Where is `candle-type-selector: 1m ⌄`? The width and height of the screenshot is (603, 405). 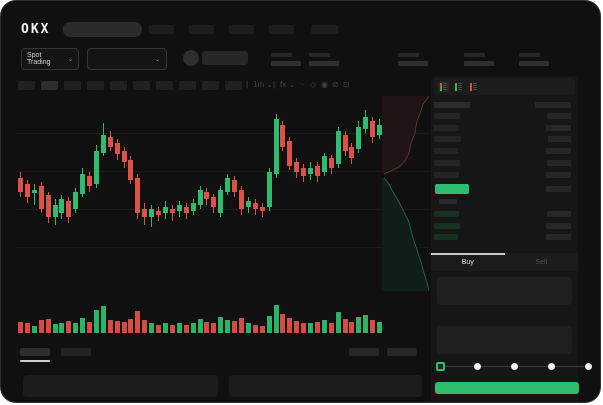 candle-type-selector: 1m ⌄ is located at coordinates (263, 84).